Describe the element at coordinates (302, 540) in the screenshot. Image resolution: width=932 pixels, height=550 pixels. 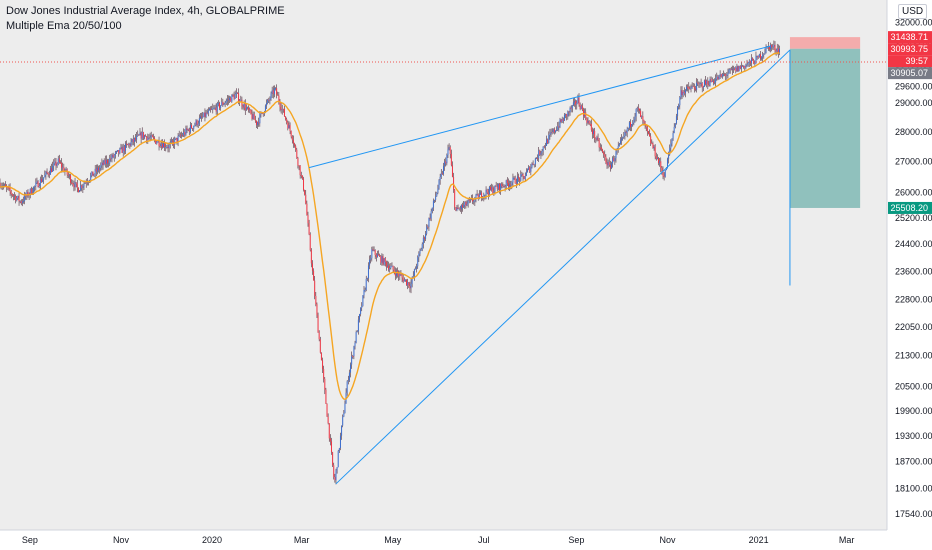
I see `time-tick-label: Mar` at that location.